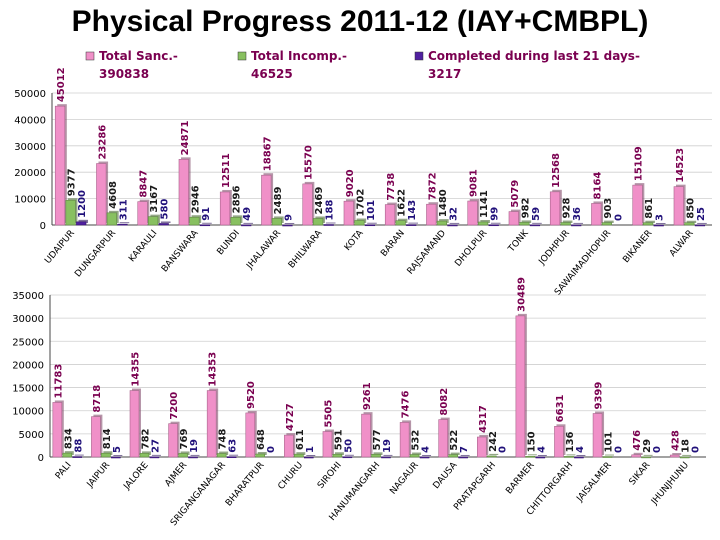  I want to click on bar-incomplete-jhalawar, so click(276, 222).